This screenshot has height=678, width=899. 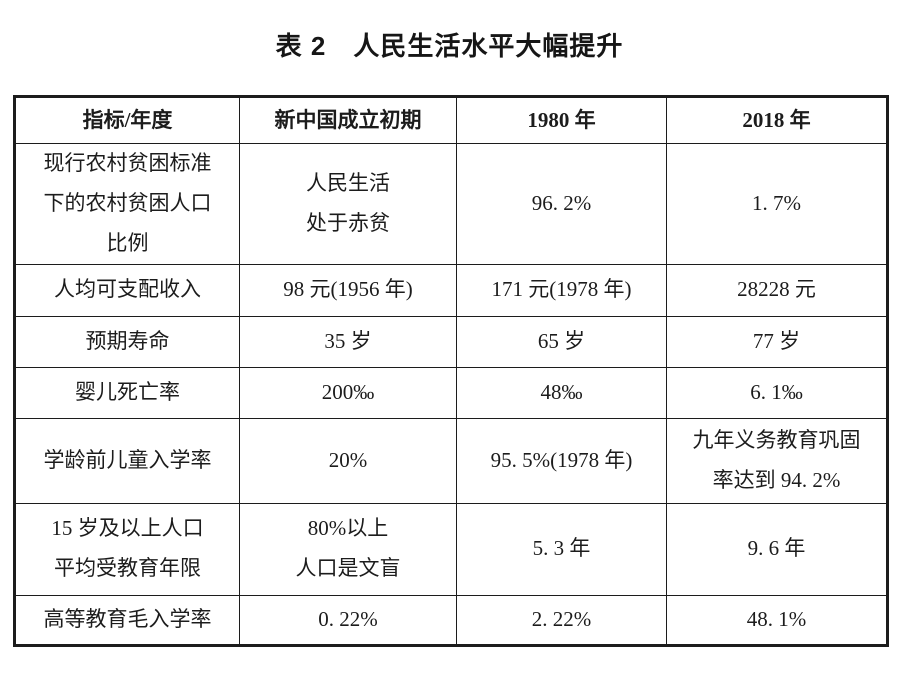 I want to click on cell-value: 2. 22%, so click(x=561, y=620).